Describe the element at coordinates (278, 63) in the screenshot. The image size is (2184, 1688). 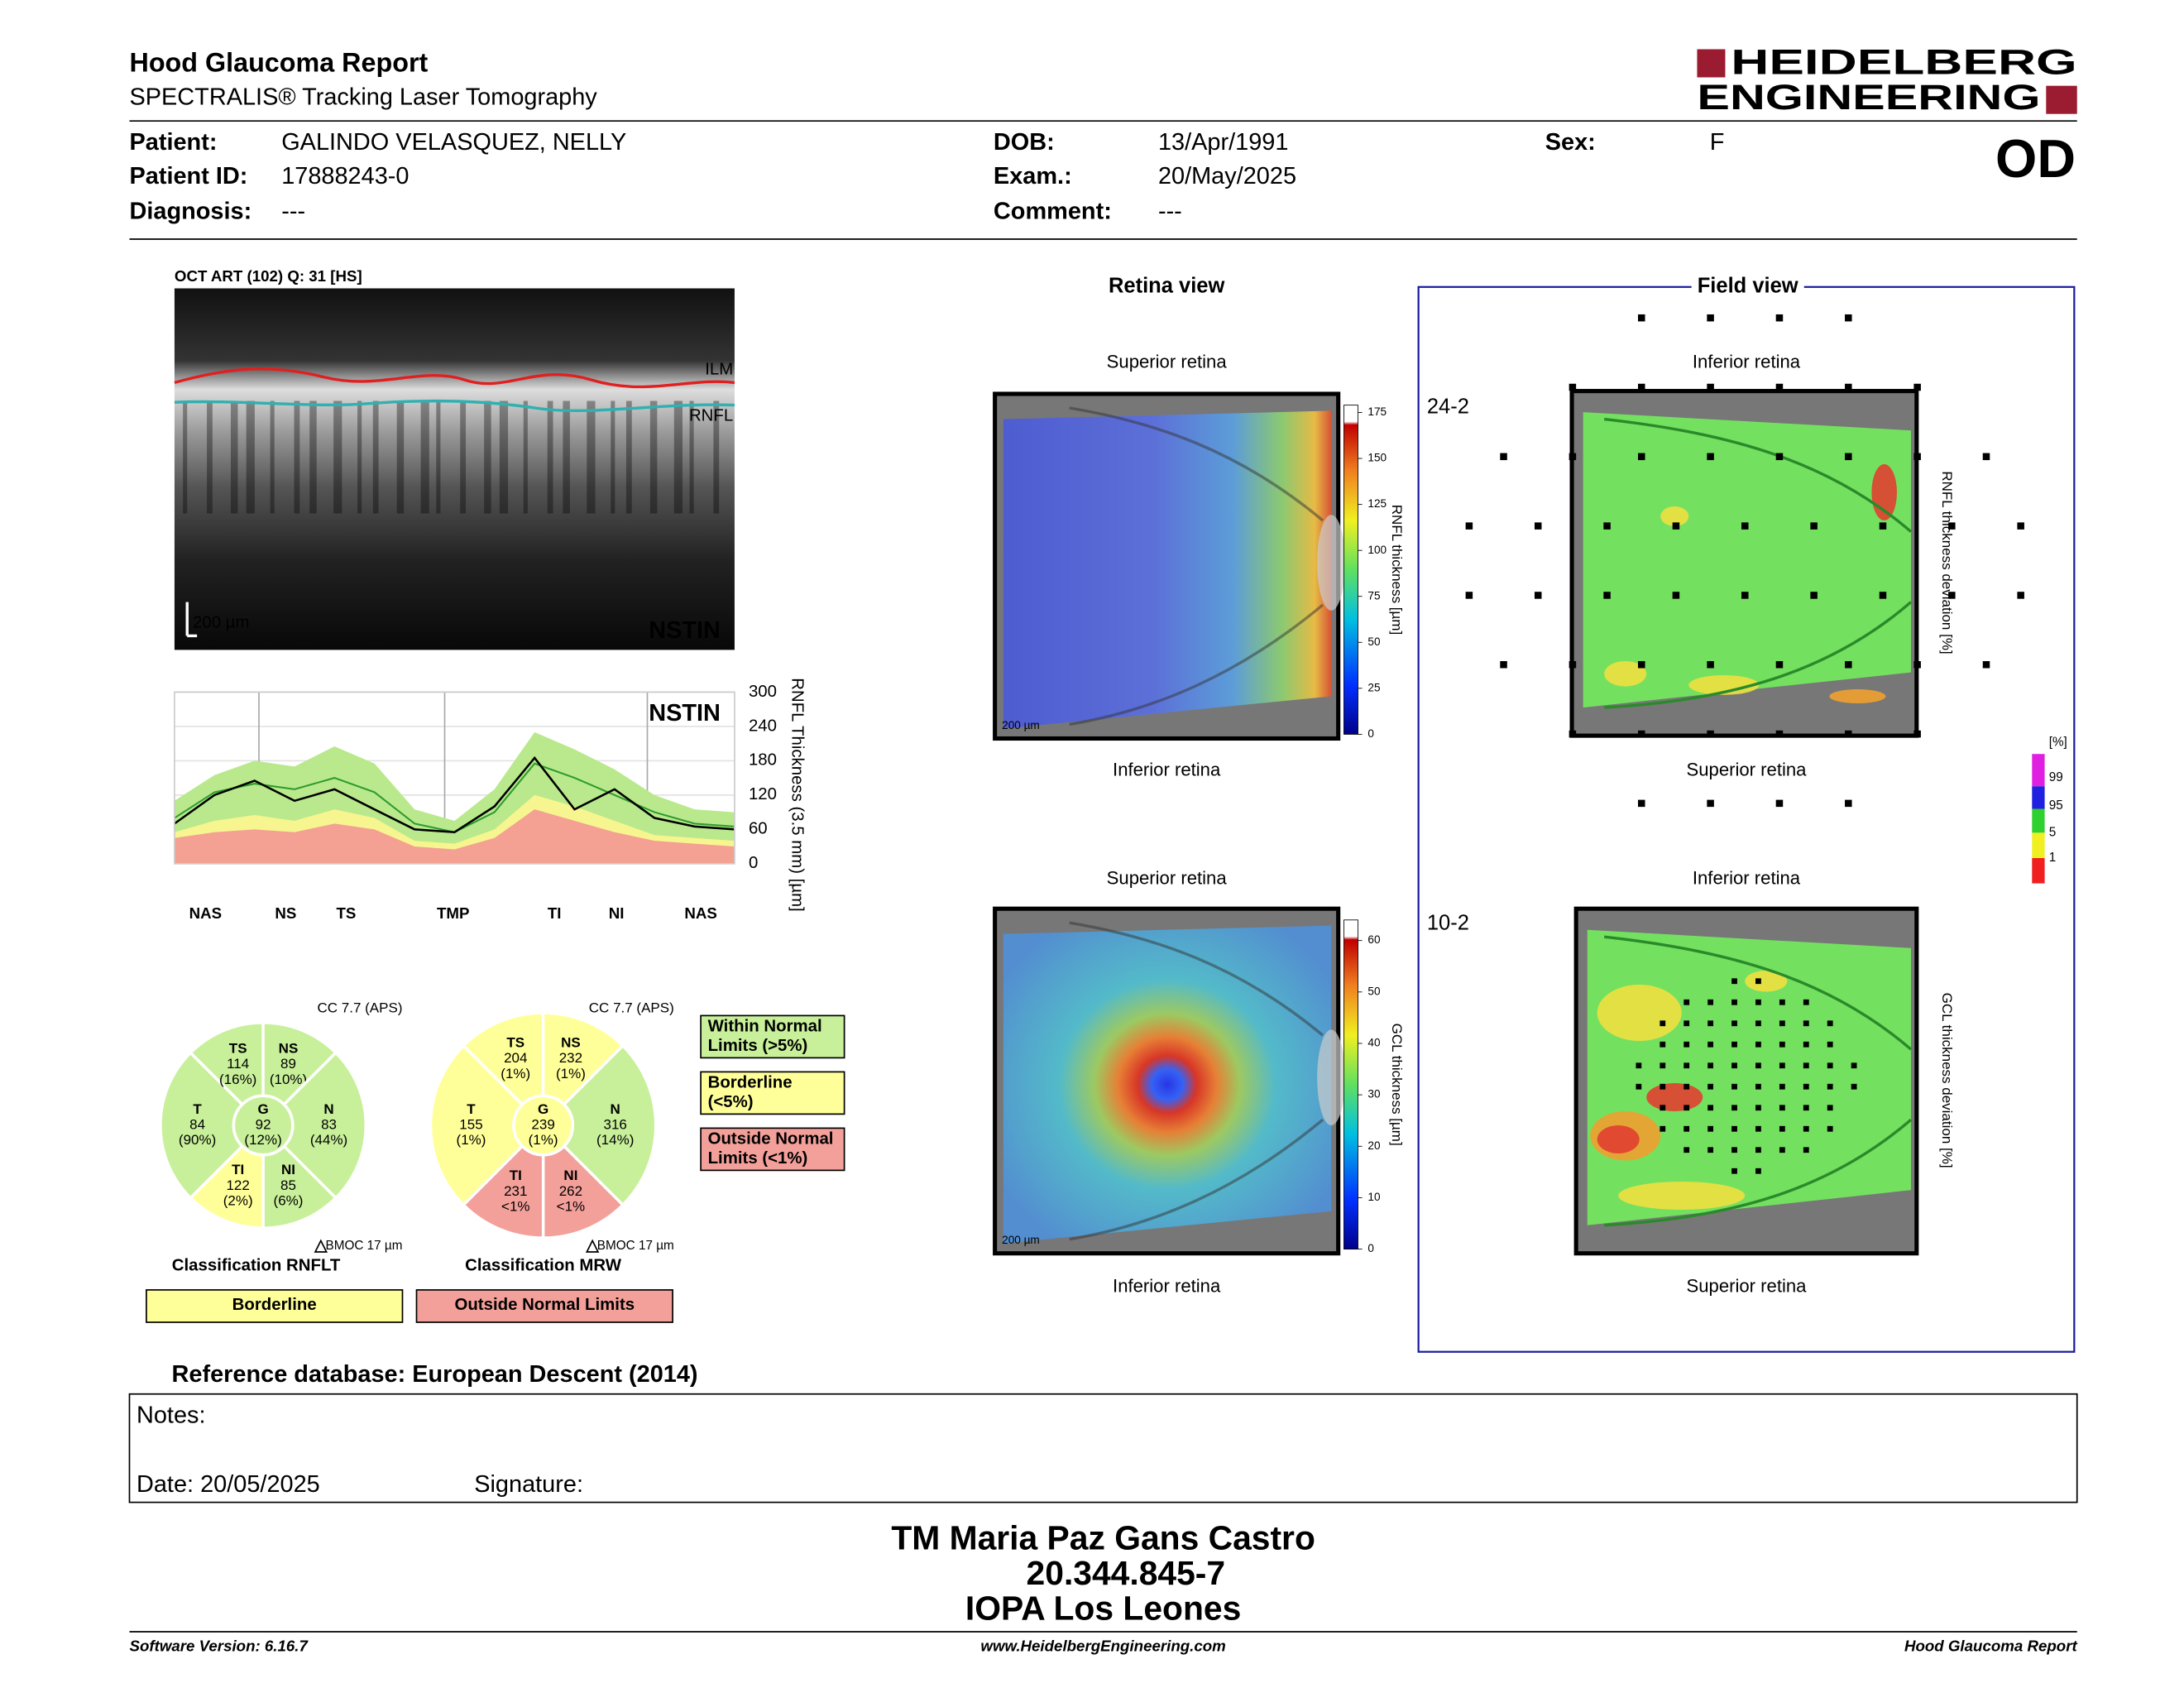
I see `report-title: Hood Glaucoma Report` at that location.